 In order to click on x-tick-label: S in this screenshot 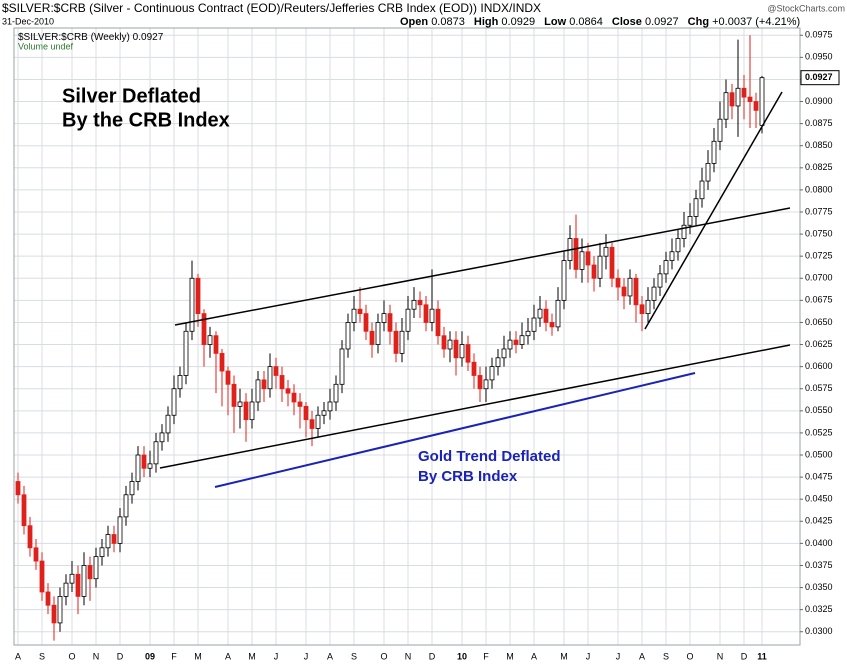, I will do `click(42, 656)`.